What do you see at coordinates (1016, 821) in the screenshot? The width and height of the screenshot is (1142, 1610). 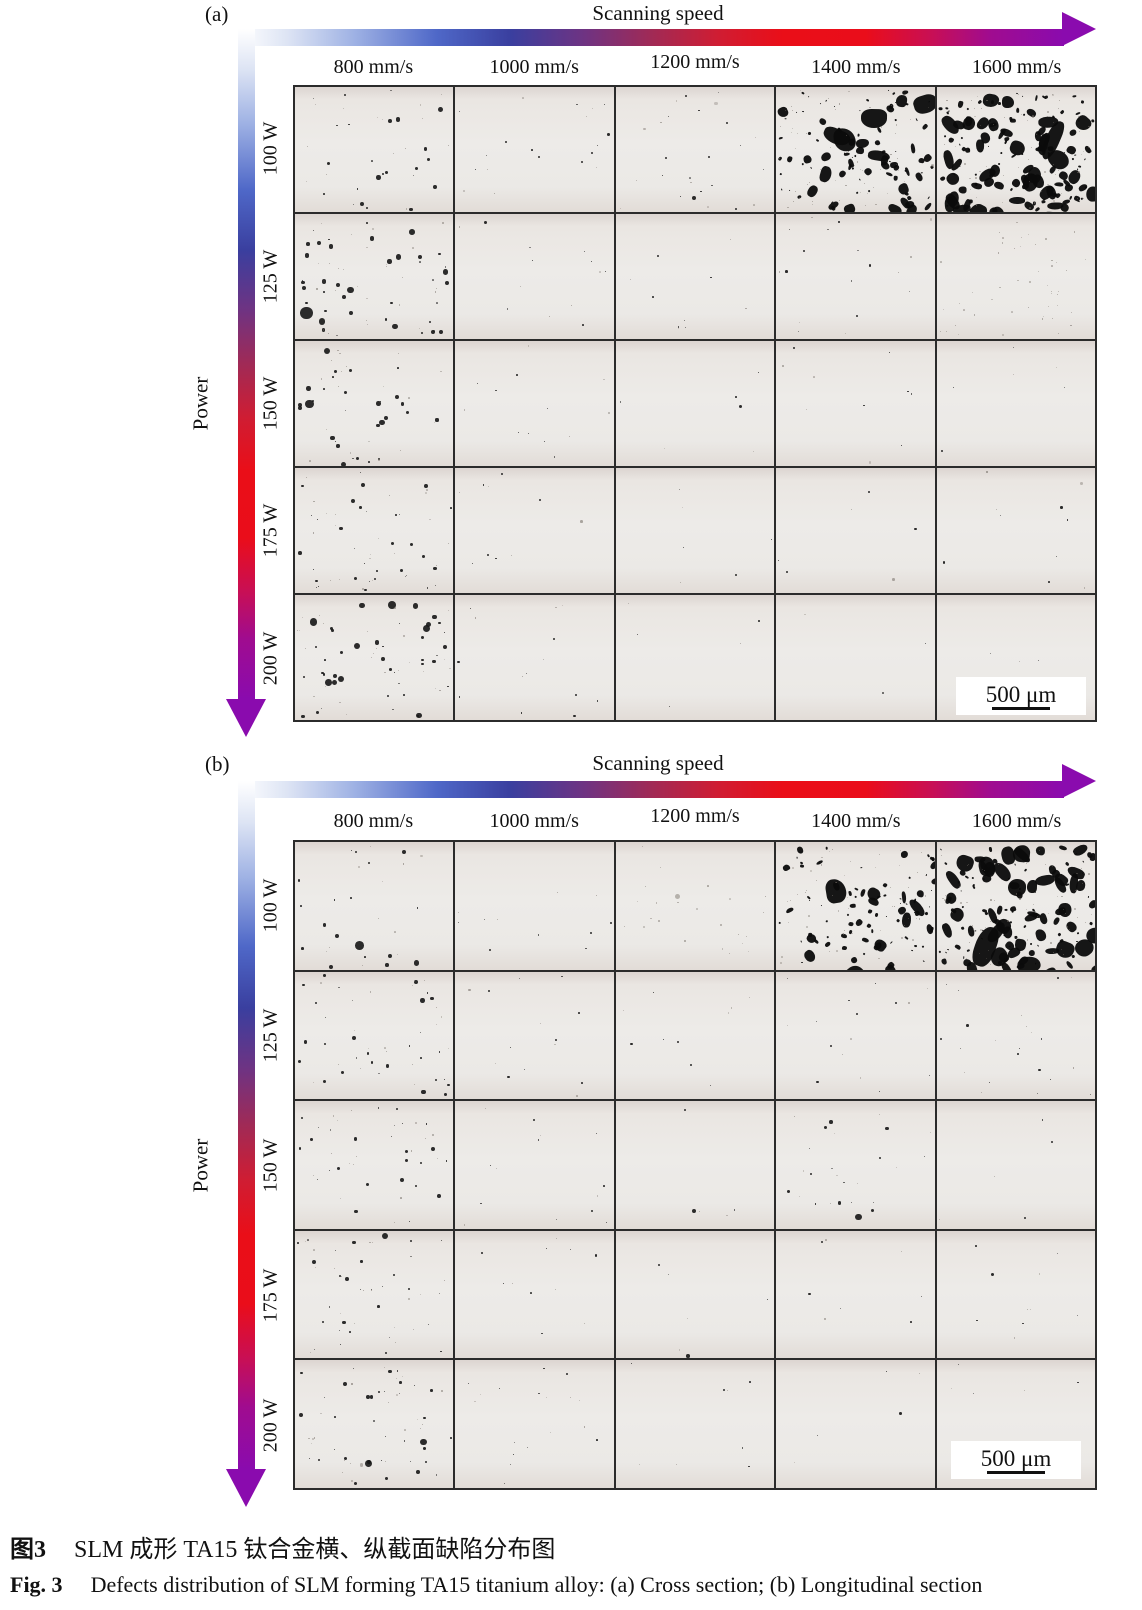 I see `column-header-1600-mm-s: 1600 mm/s` at bounding box center [1016, 821].